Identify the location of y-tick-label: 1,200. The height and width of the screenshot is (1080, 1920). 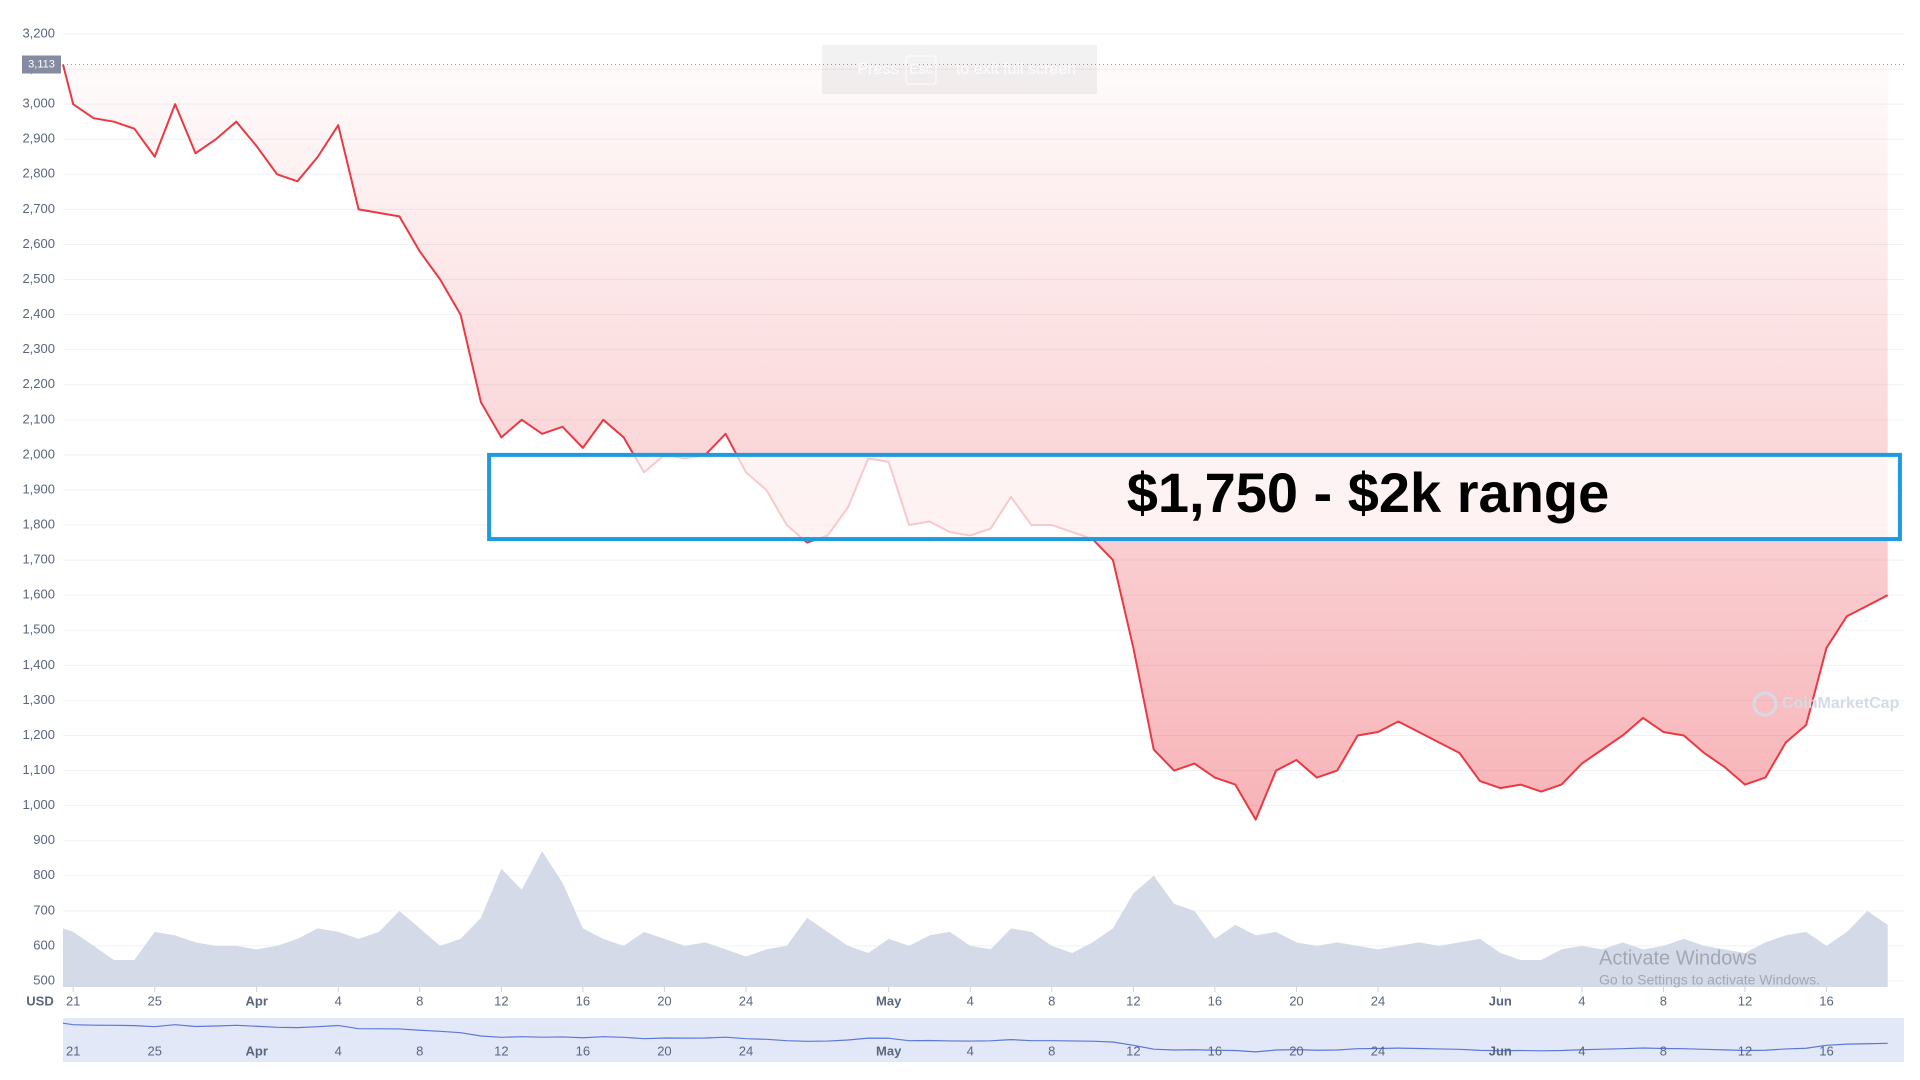
(38, 734).